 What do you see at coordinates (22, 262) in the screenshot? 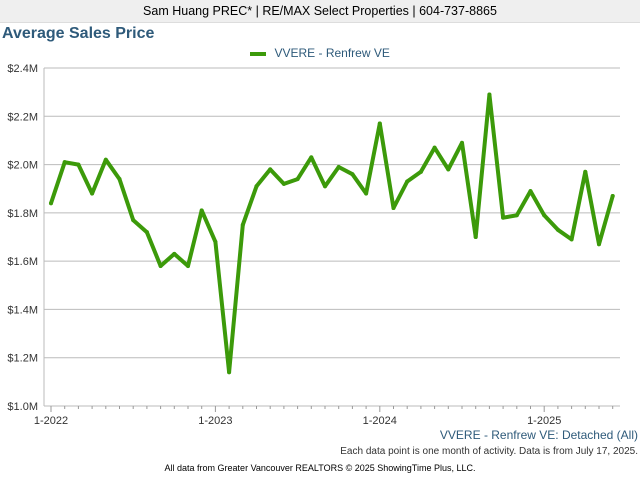
I see `y-tick-label: $1.6M` at bounding box center [22, 262].